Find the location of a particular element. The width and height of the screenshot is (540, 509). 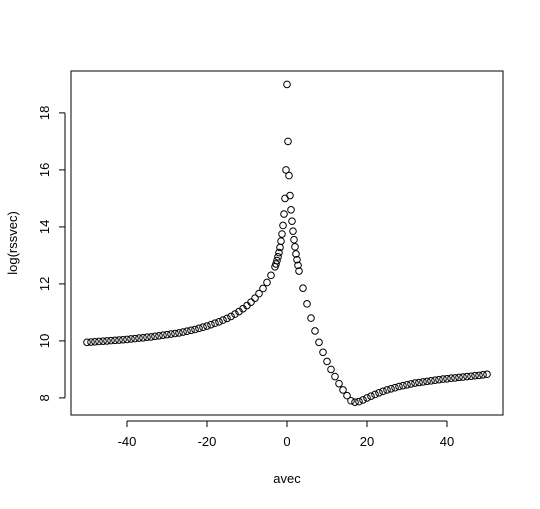

x-tick-label: 20 is located at coordinates (367, 441).